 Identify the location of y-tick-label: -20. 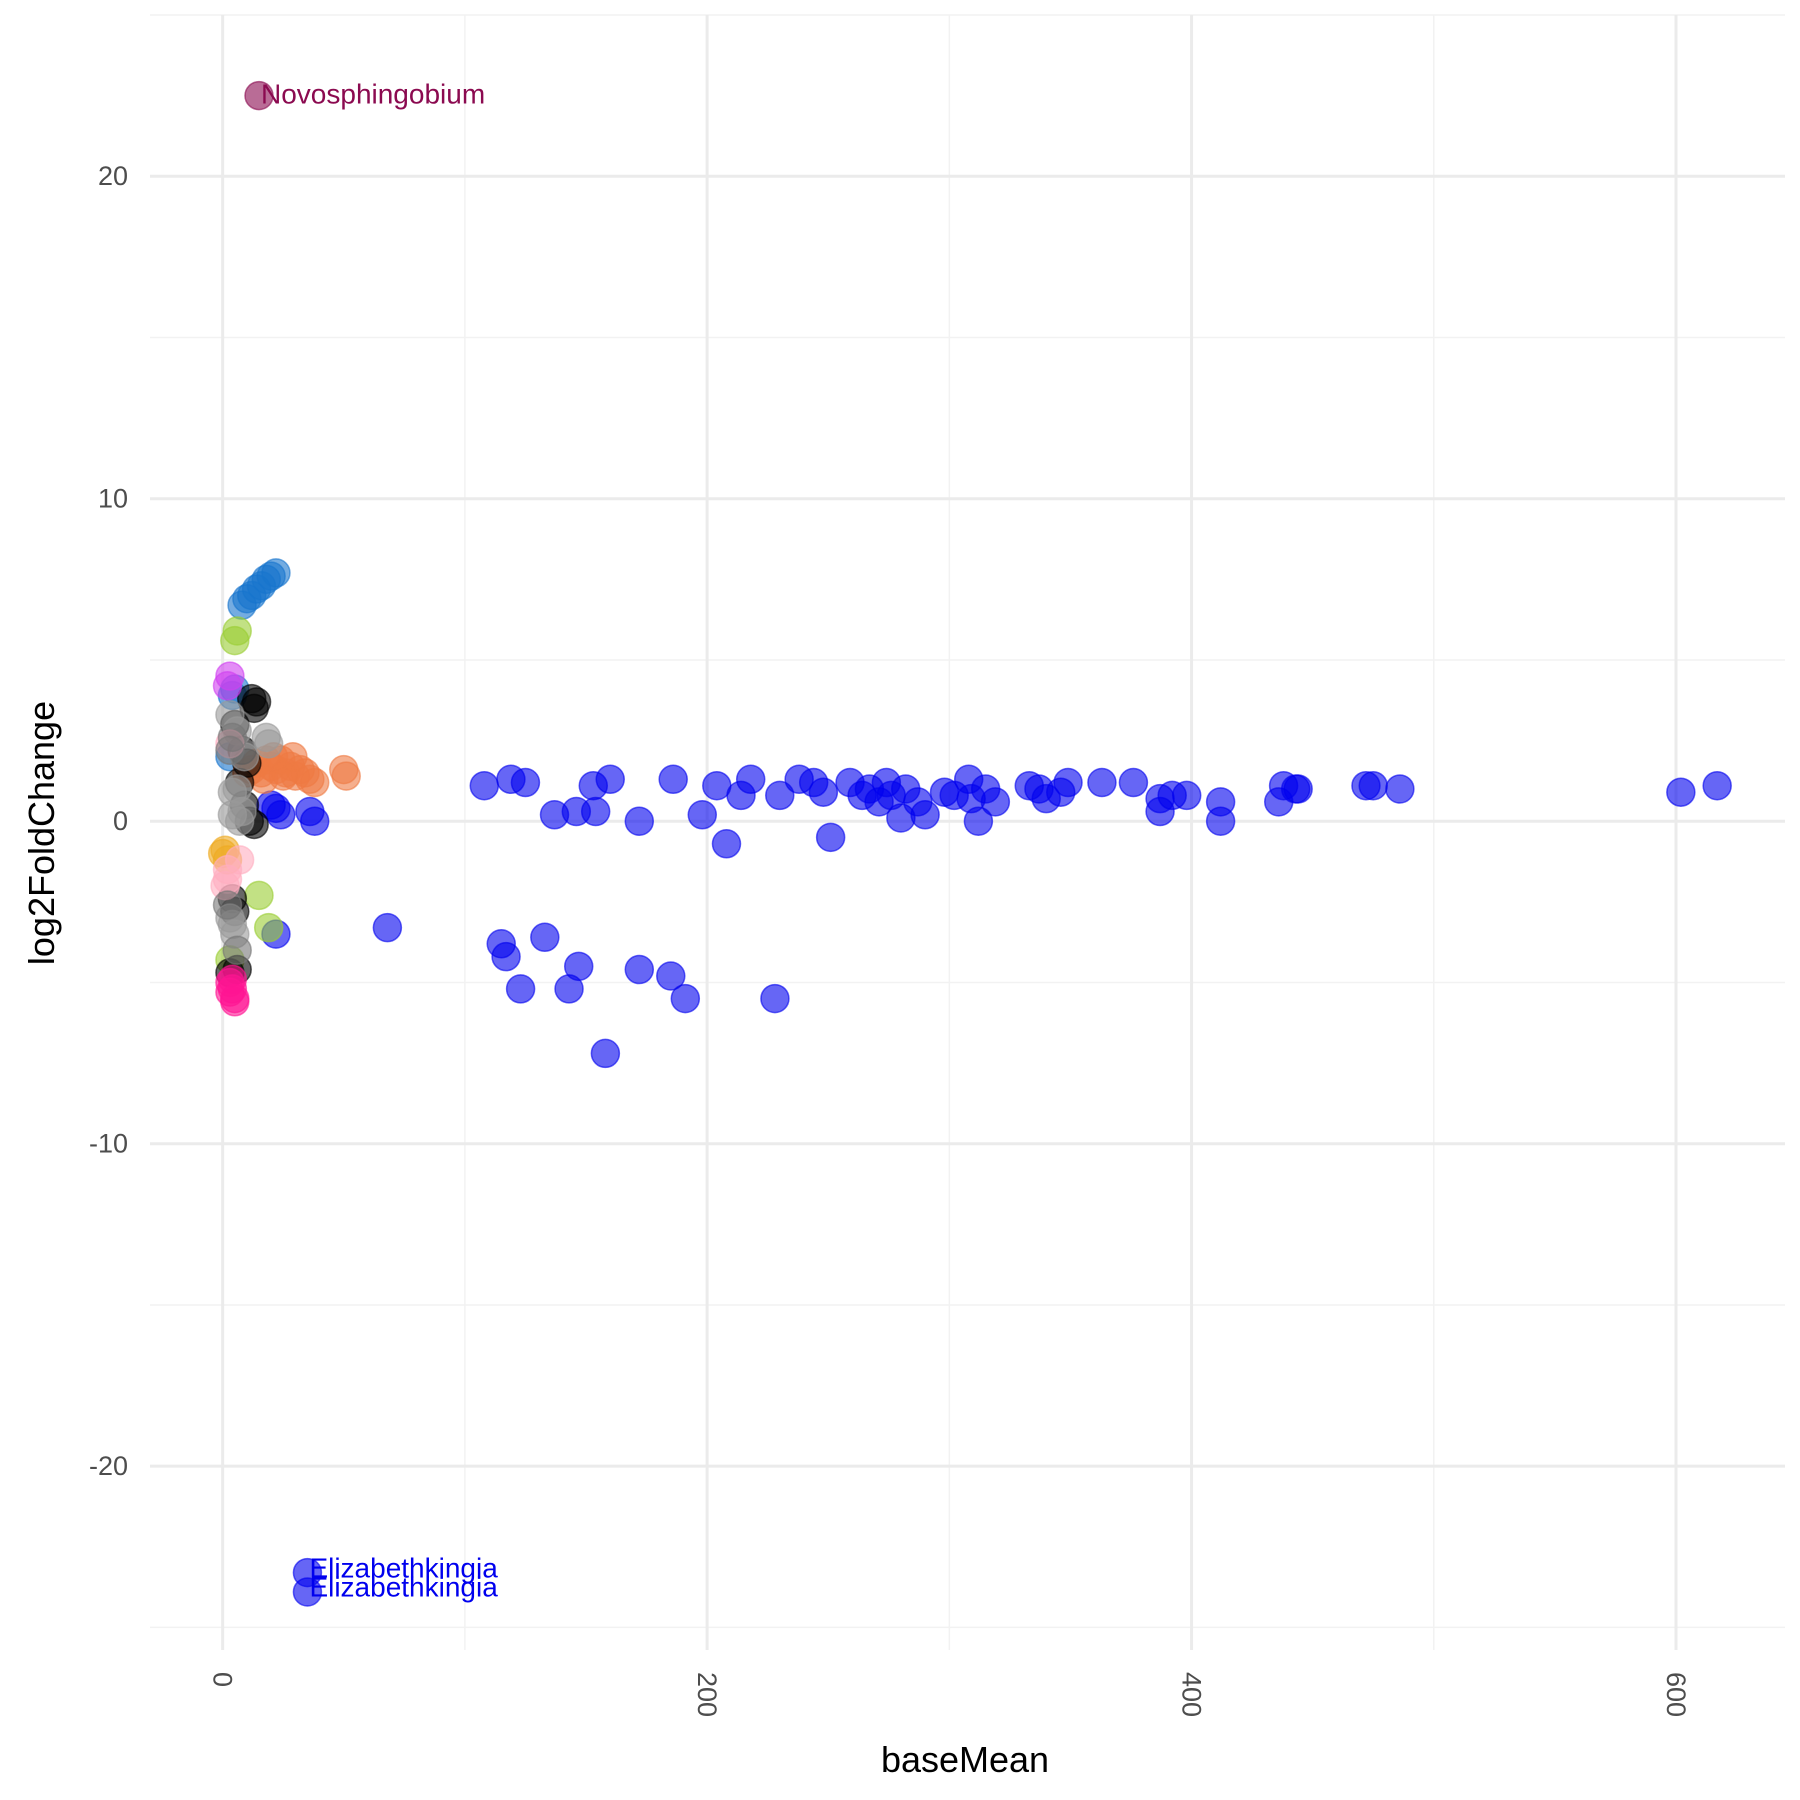
(108, 1466).